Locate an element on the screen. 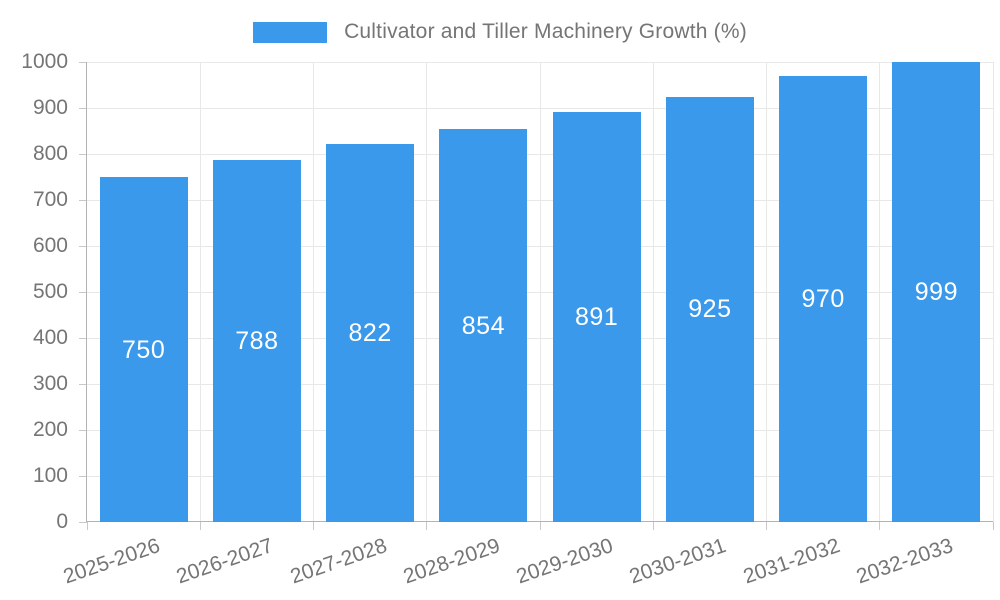 This screenshot has width=1000, height=600. bar-value-label: 854 is located at coordinates (483, 325).